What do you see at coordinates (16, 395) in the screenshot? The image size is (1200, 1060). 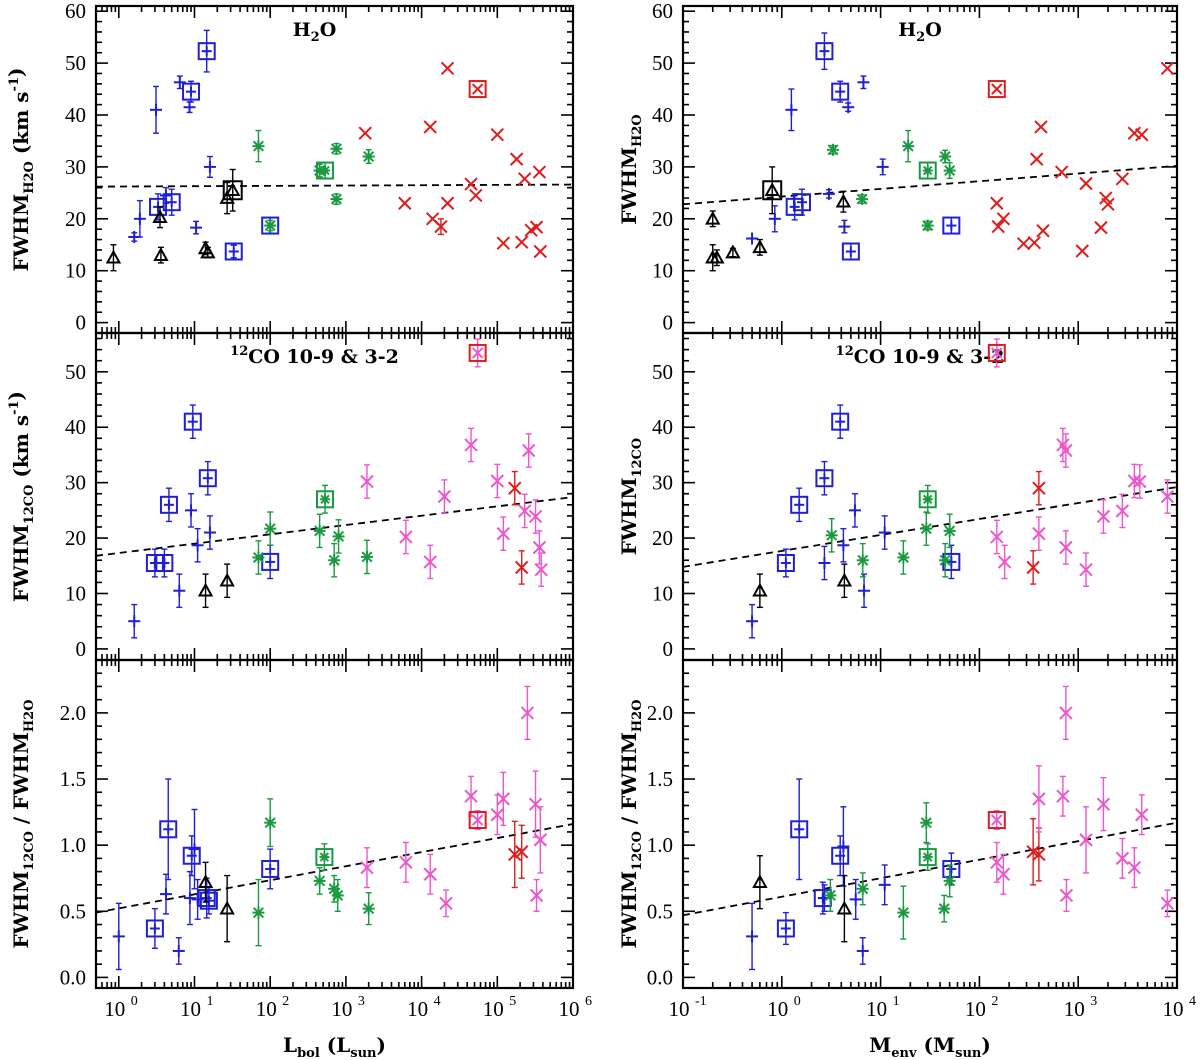 I see `y-axis-label-part: )` at bounding box center [16, 395].